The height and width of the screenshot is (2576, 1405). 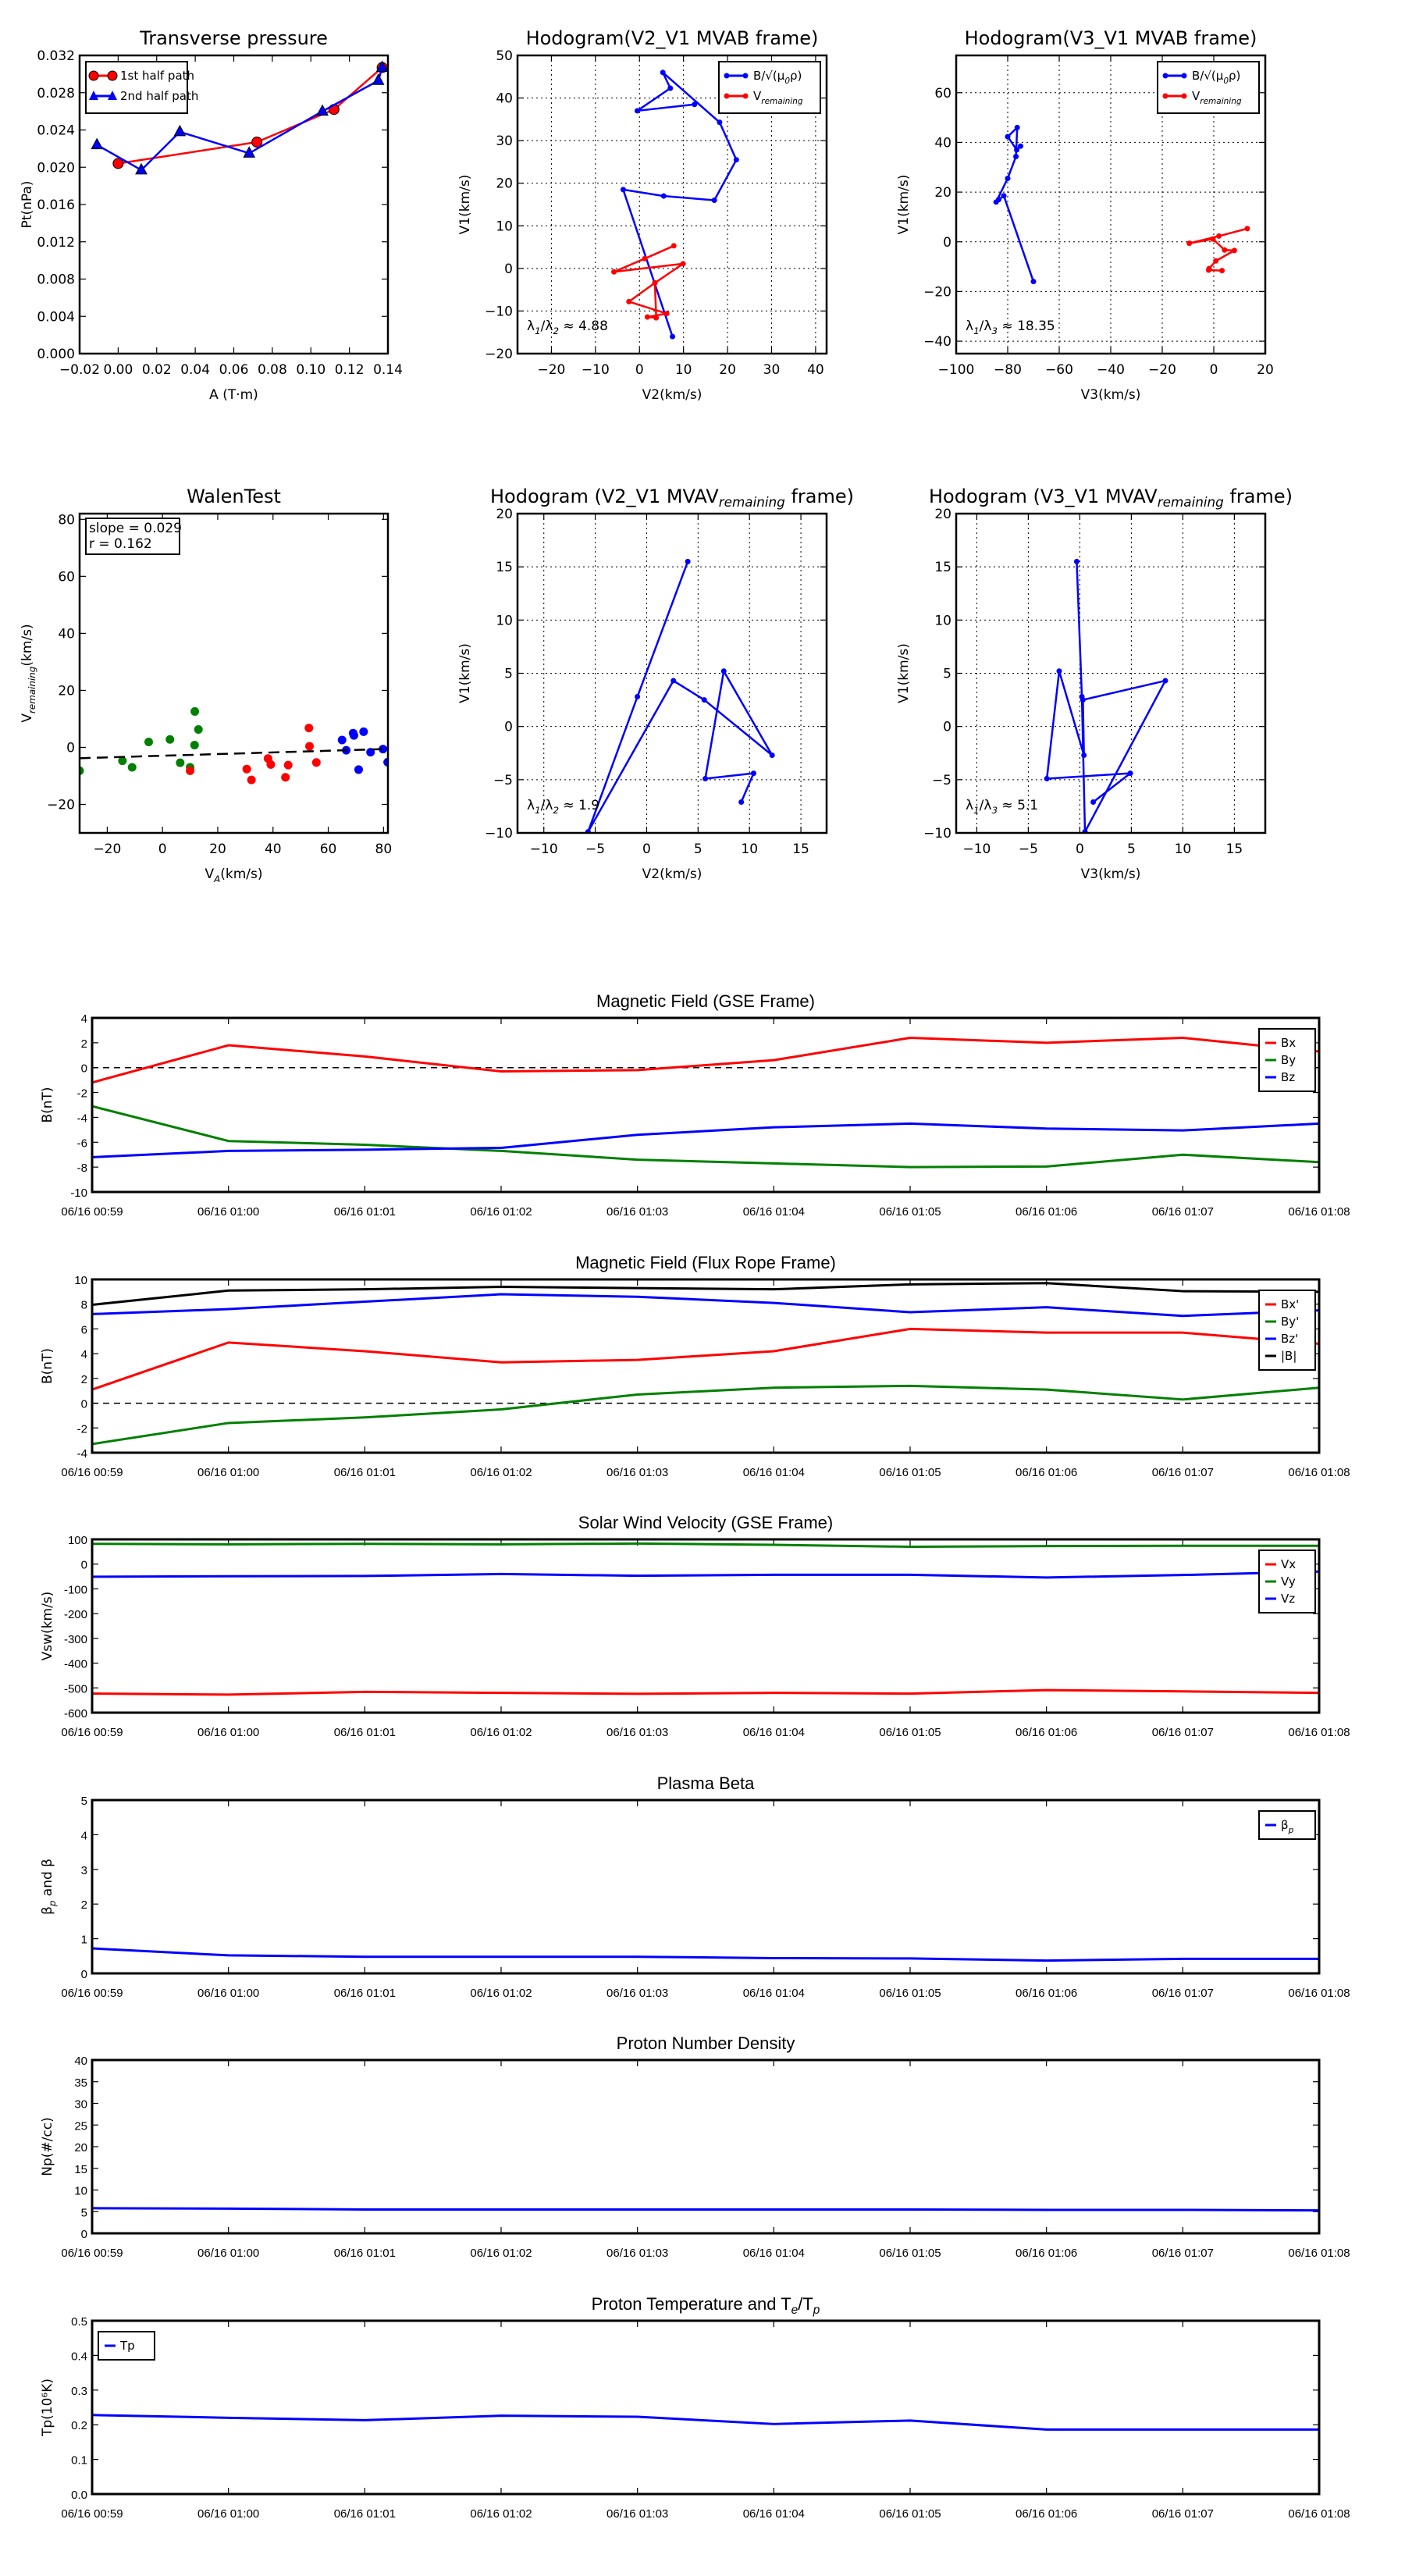 I want to click on legend: B/√(μ0​ρ) Vremaining​, so click(x=770, y=87).